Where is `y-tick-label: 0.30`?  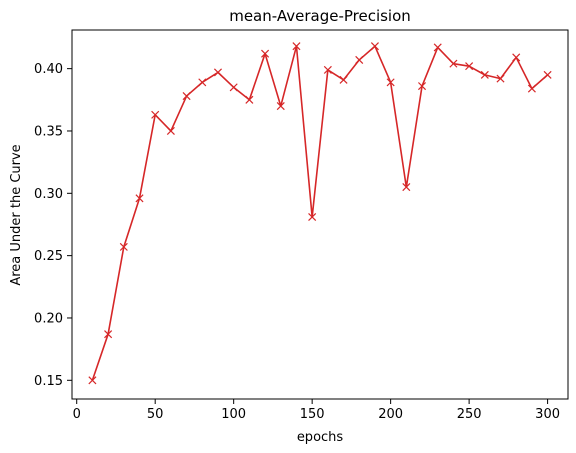 y-tick-label: 0.30 is located at coordinates (48, 194).